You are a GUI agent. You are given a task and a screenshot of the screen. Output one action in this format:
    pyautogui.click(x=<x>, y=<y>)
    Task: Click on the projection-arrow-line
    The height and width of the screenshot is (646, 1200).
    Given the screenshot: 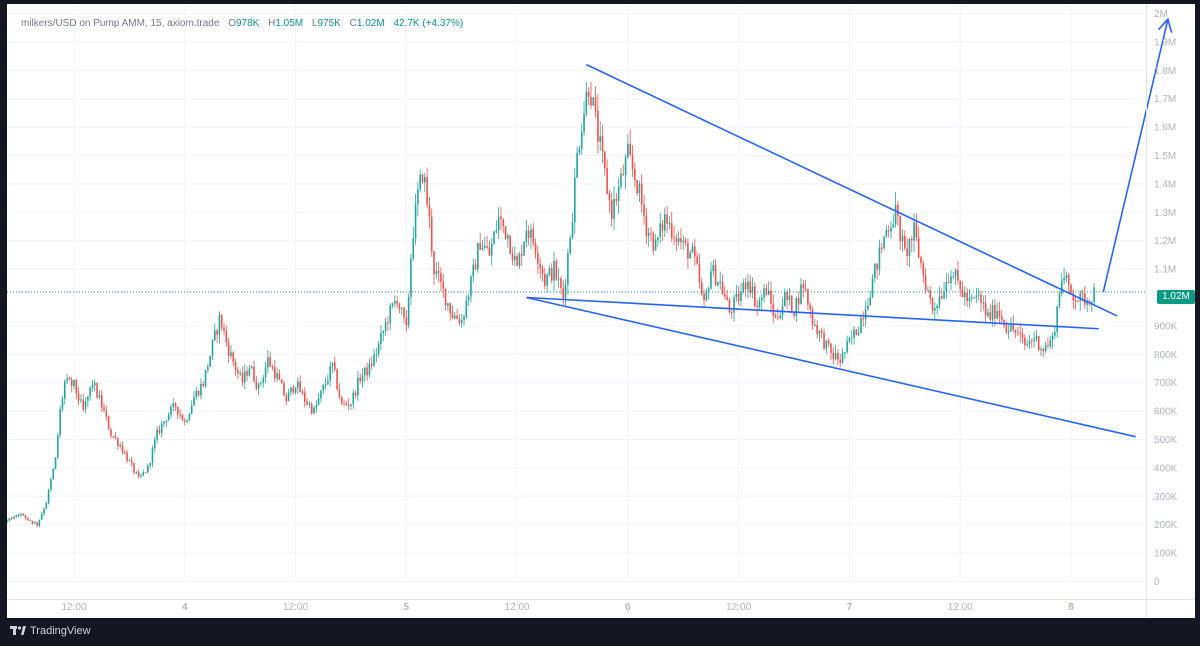 What is the action you would take?
    pyautogui.click(x=1135, y=155)
    